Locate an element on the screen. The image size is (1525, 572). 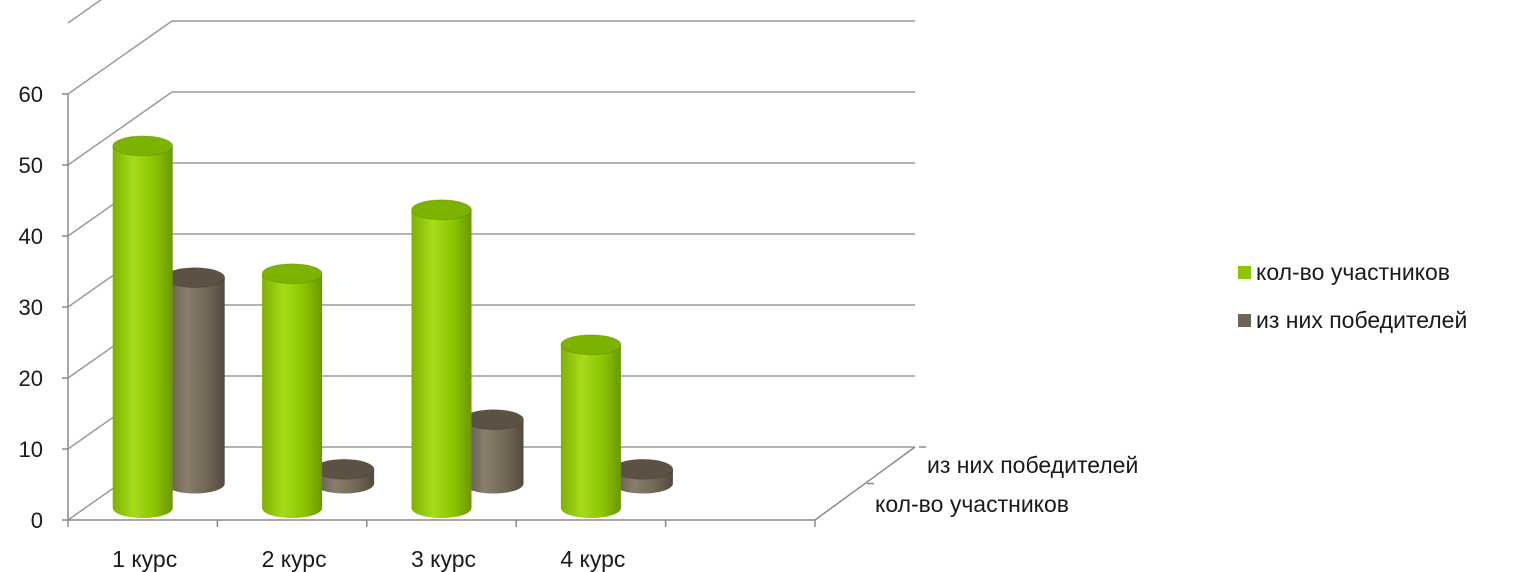
legend-item: кол-во участников is located at coordinates (1352, 272).